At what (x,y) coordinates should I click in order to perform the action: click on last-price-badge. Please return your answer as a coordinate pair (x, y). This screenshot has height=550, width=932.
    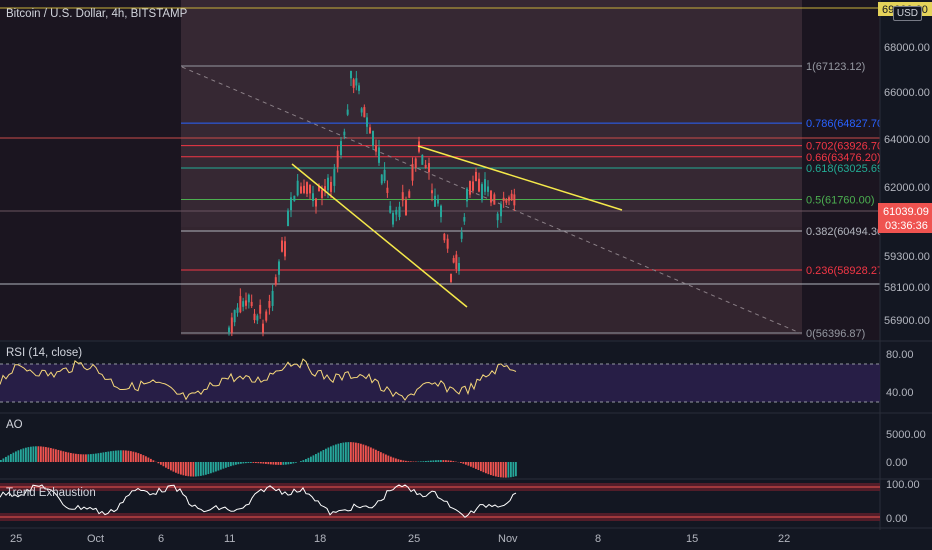
    Looking at the image, I should click on (905, 218).